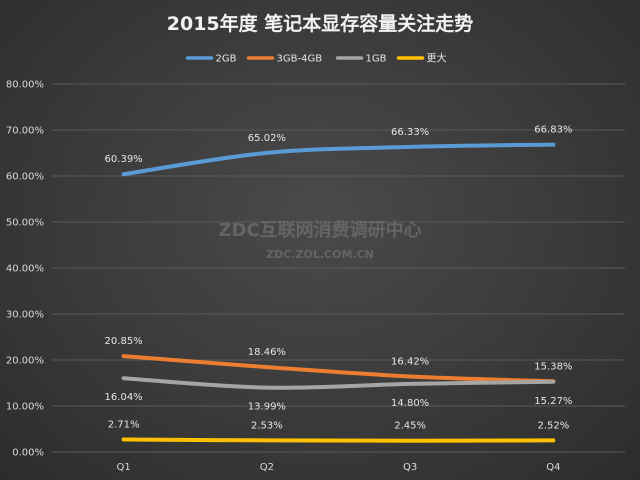  What do you see at coordinates (267, 467) in the screenshot?
I see `x-tick-label: Q2` at bounding box center [267, 467].